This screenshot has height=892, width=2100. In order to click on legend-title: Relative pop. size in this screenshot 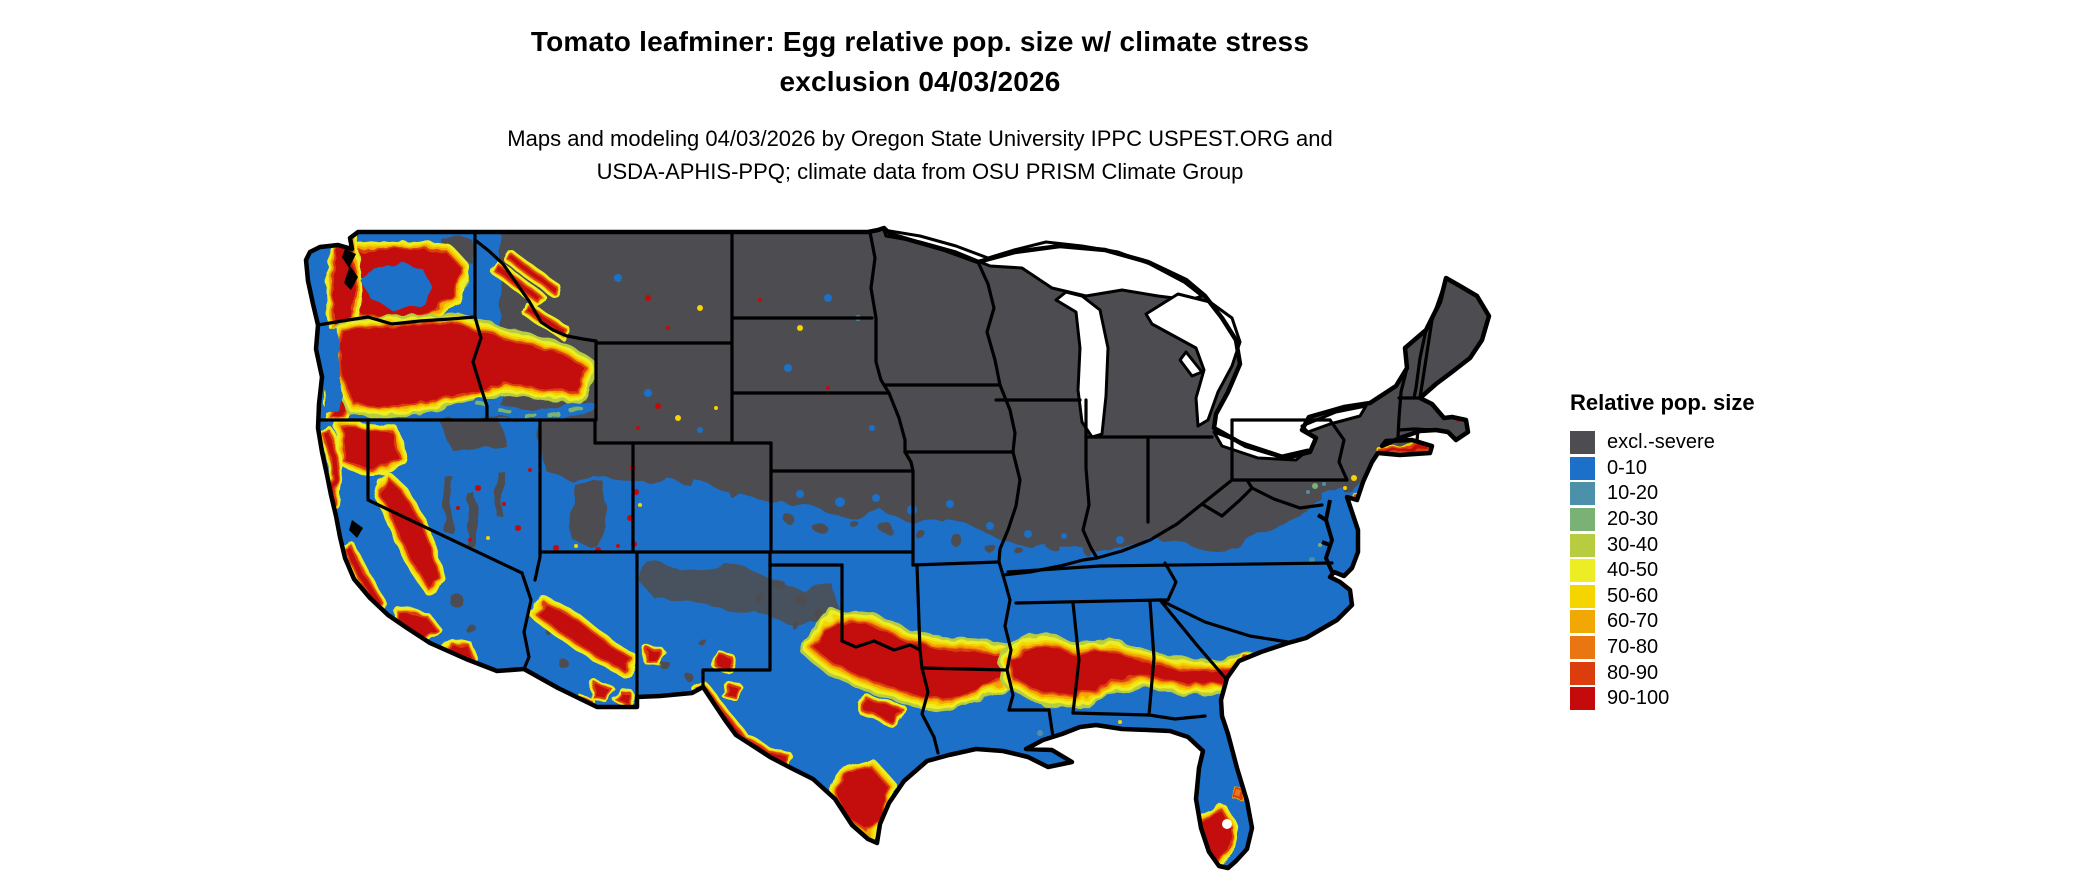, I will do `click(1662, 402)`.